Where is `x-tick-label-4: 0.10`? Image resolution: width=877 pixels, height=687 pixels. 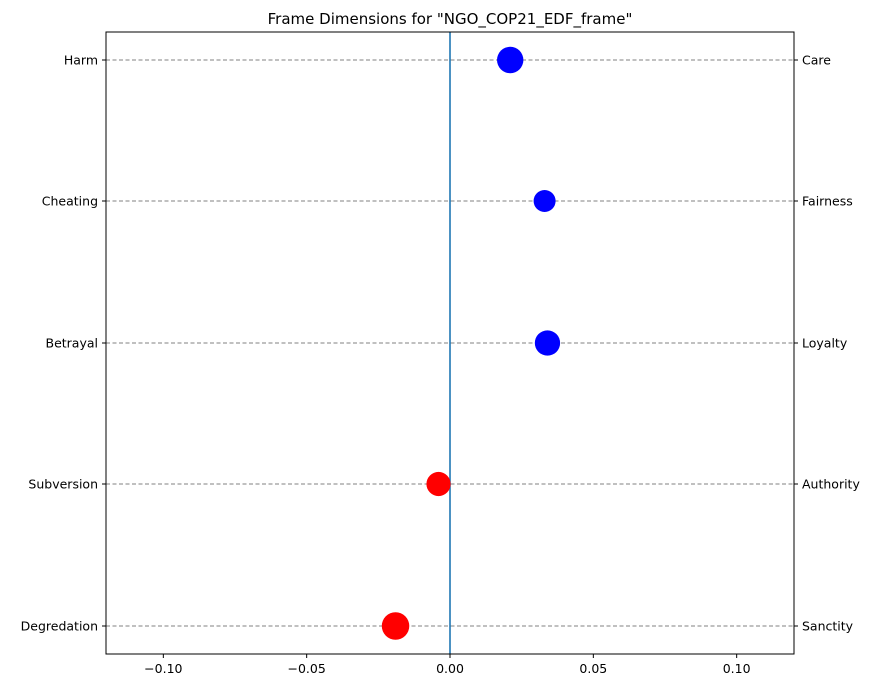 x-tick-label-4: 0.10 is located at coordinates (737, 668).